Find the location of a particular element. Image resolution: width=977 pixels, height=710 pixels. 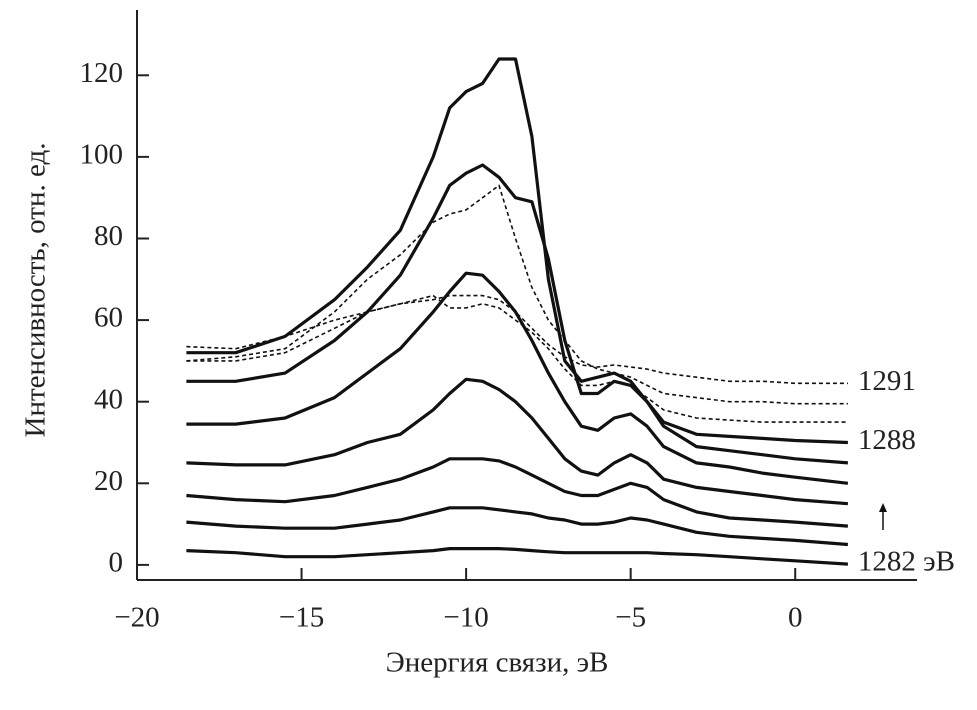

x-tick-label: −15 is located at coordinates (301, 618).